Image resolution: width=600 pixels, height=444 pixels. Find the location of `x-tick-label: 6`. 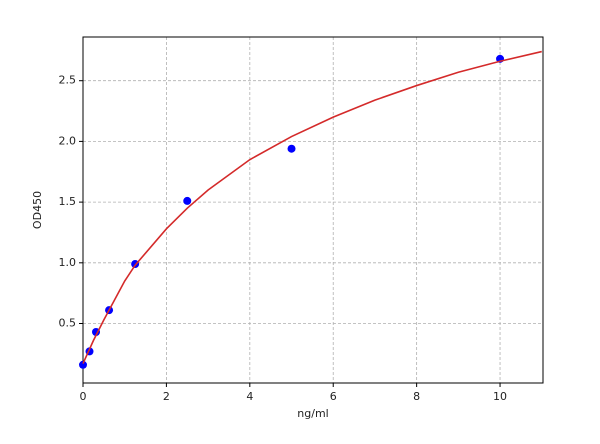

x-tick-label: 6 is located at coordinates (333, 396).